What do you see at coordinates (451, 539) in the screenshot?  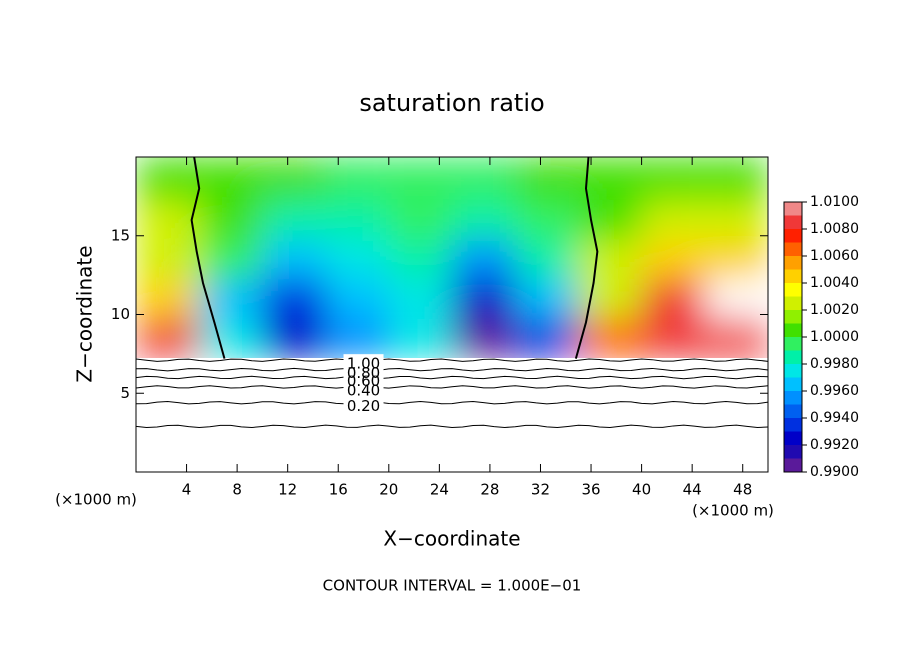 I see `x-axis-label: X−coordinate` at bounding box center [451, 539].